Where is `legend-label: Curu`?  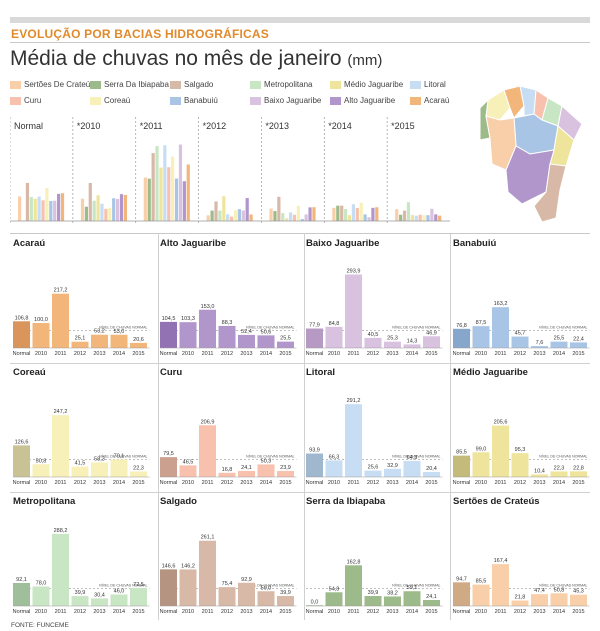
legend-label: Curu is located at coordinates (33, 100).